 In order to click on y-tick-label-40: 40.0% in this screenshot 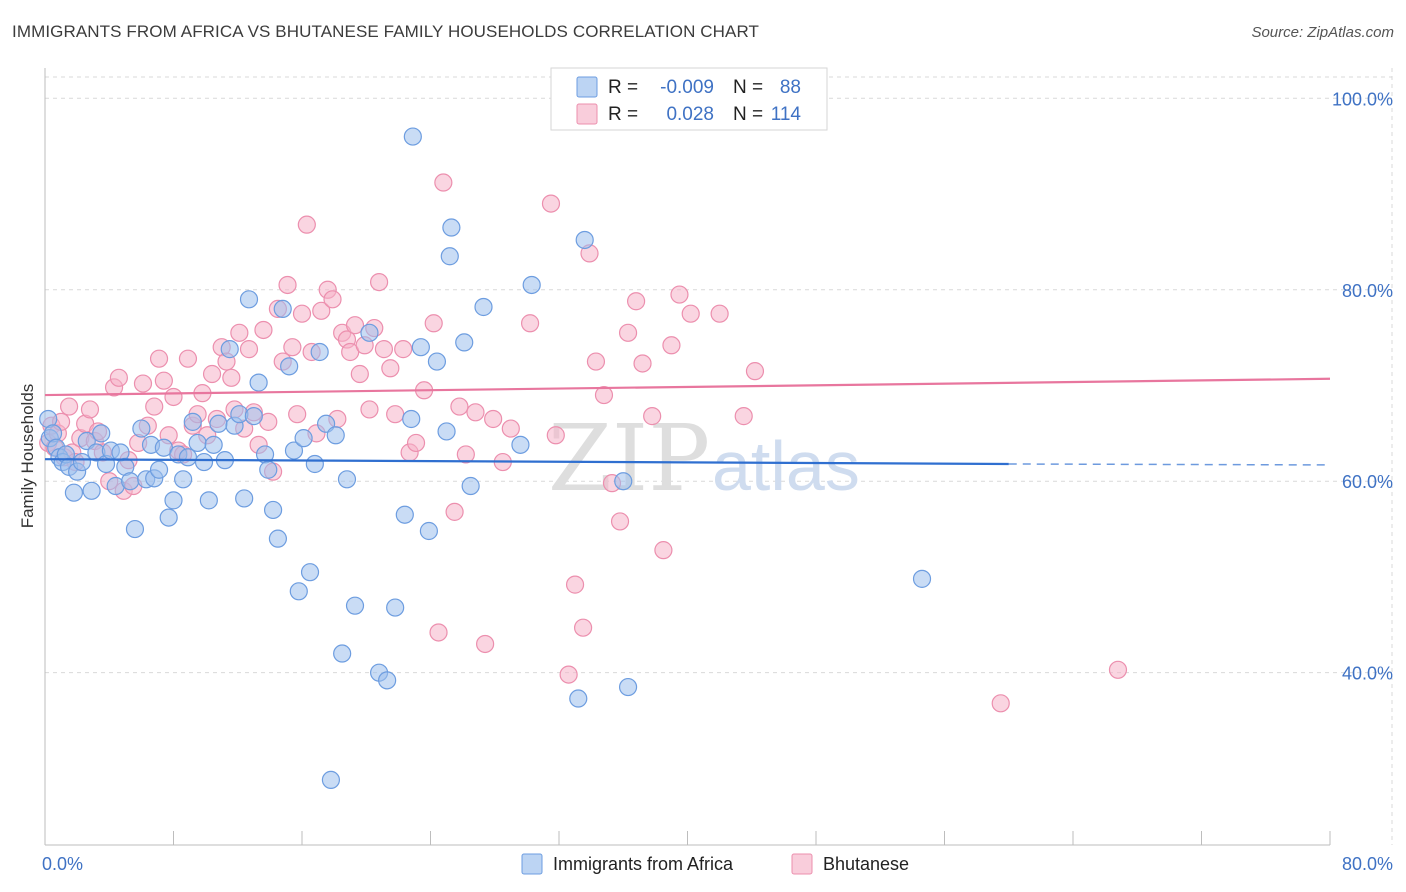, I will do `click(1367, 674)`.